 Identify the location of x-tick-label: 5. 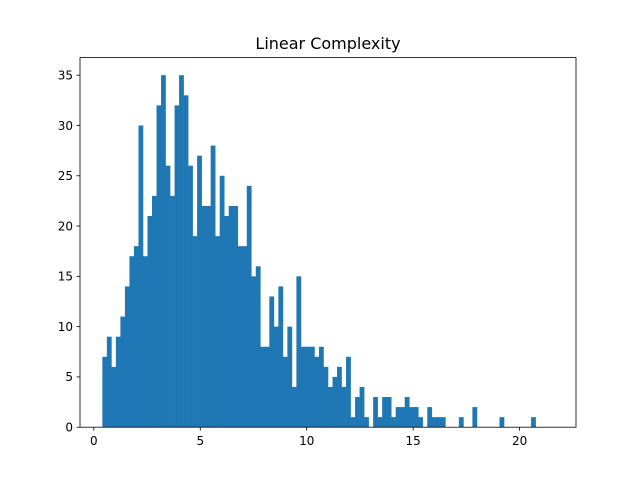
(200, 441).